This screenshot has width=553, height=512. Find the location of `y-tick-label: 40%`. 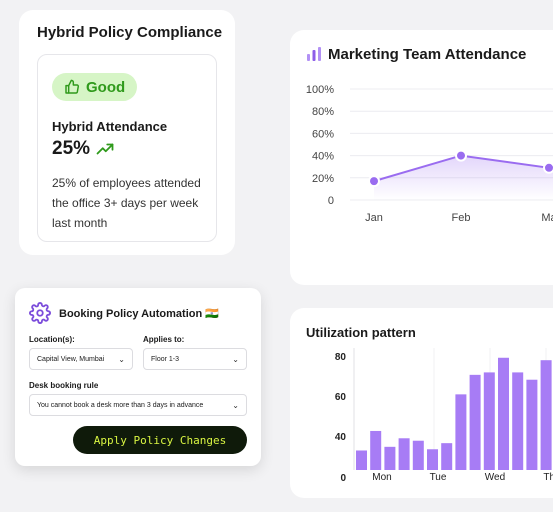

y-tick-label: 40% is located at coordinates (323, 157).